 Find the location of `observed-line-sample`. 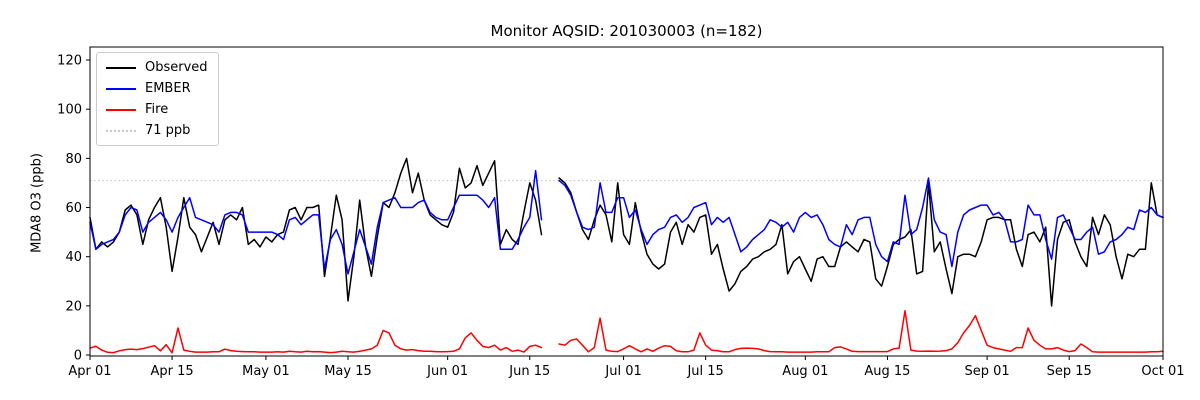

observed-line-sample is located at coordinates (121, 67).